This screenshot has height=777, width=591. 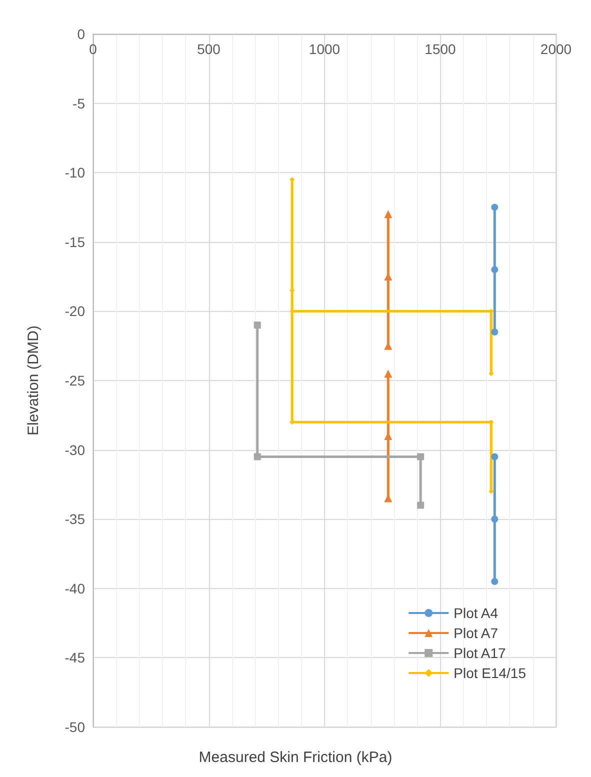 I want to click on x-tick-label: 2000, so click(x=556, y=49).